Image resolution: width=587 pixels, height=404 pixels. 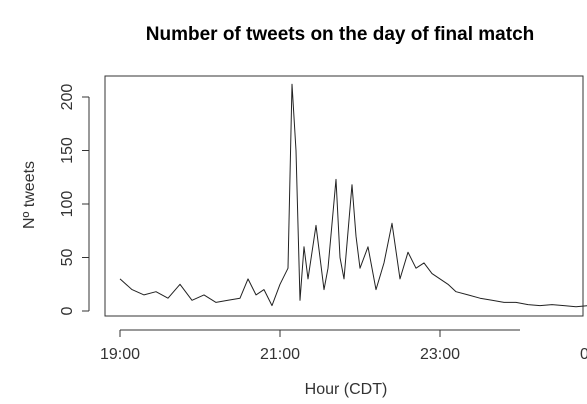 I want to click on x-tick-label: 23:00, so click(x=440, y=354).